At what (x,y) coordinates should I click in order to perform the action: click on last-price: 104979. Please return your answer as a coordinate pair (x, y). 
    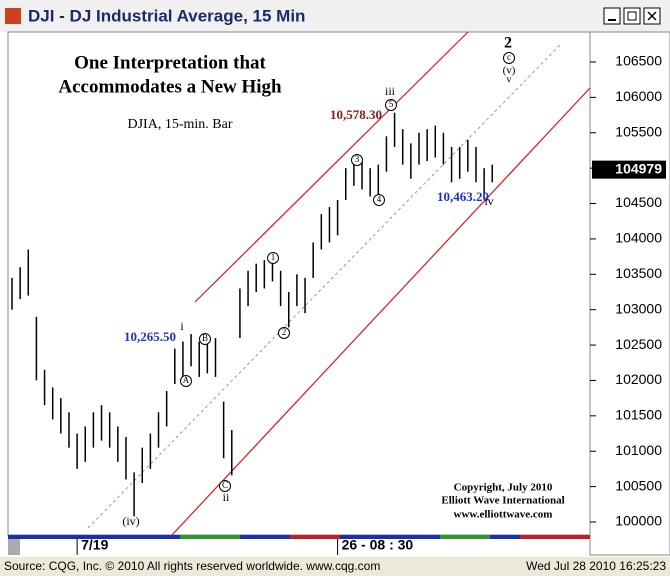
    Looking at the image, I should click on (638, 168).